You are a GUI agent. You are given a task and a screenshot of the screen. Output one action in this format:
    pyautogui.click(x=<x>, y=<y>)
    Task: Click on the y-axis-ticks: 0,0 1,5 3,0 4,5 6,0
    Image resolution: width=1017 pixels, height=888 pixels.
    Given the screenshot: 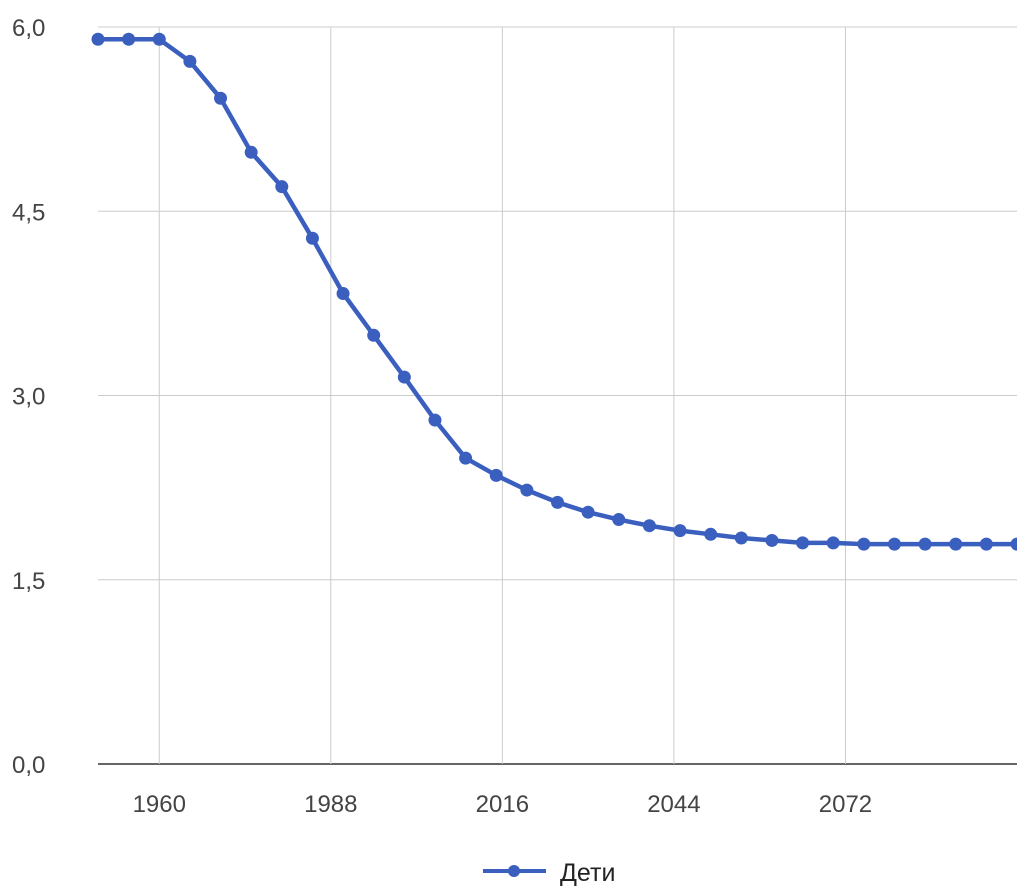 What is the action you would take?
    pyautogui.click(x=28, y=397)
    